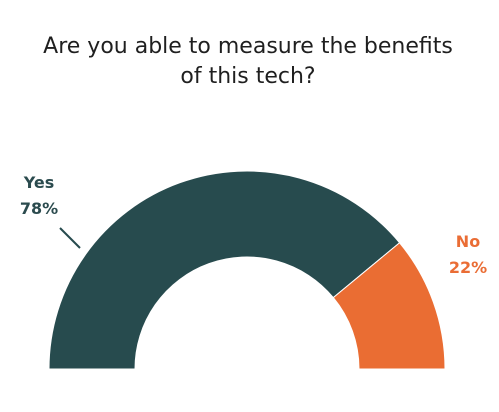 Image resolution: width=499 pixels, height=412 pixels. Describe the element at coordinates (39, 208) in the screenshot. I see `slice-value-yes: 78%` at that location.